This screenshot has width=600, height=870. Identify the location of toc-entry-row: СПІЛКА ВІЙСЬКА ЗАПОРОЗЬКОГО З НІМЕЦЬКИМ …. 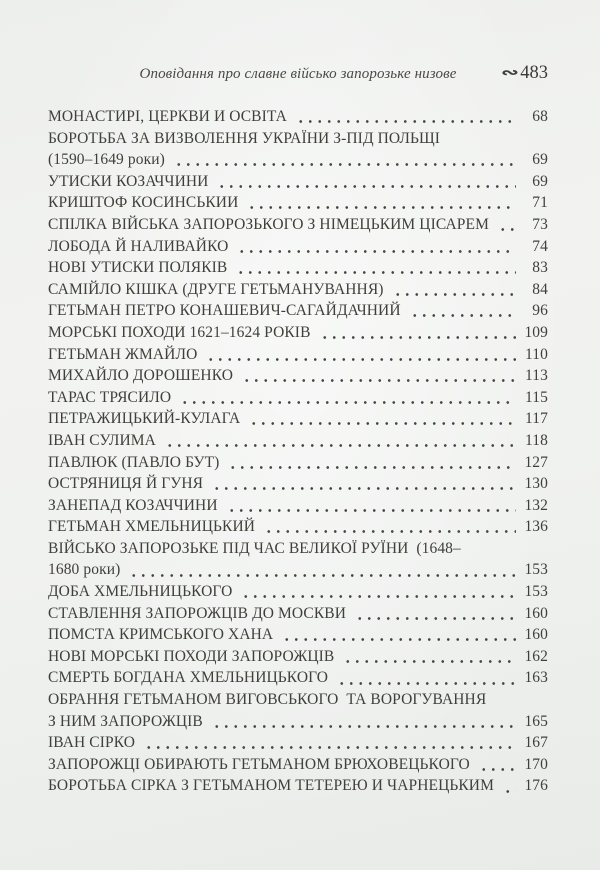
(298, 224).